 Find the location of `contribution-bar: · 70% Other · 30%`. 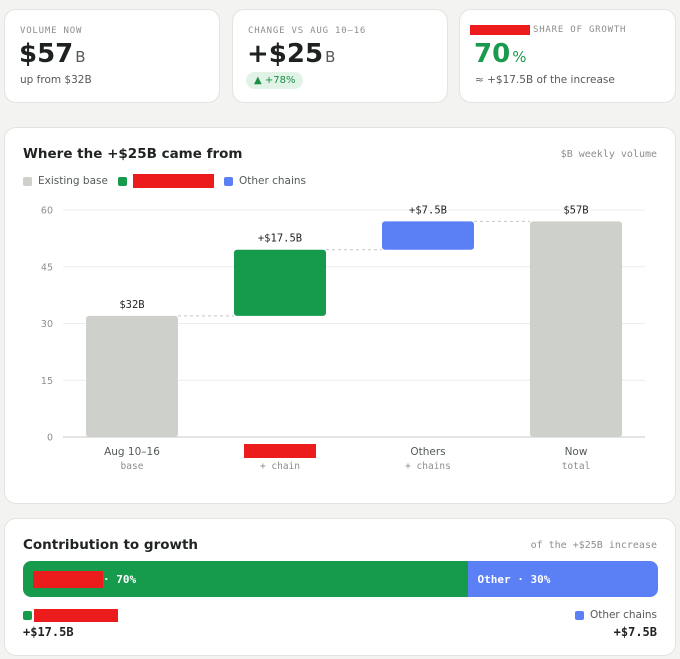

contribution-bar: · 70% Other · 30% is located at coordinates (340, 579).